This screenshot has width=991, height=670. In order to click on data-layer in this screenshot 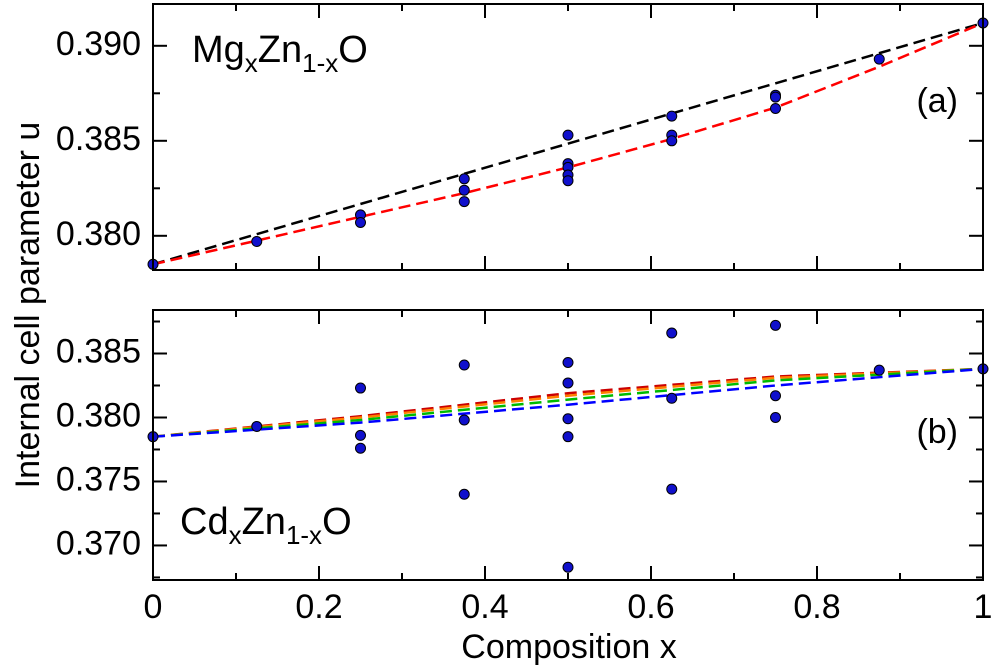, I will do `click(568, 402)`.